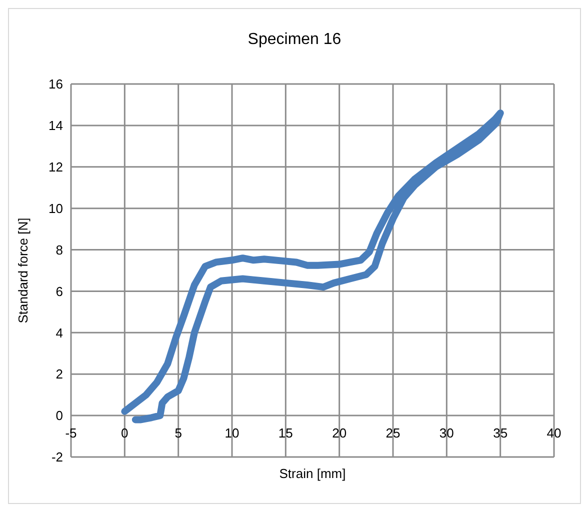 This screenshot has height=510, width=587. I want to click on y-tick-label: 12, so click(55, 167).